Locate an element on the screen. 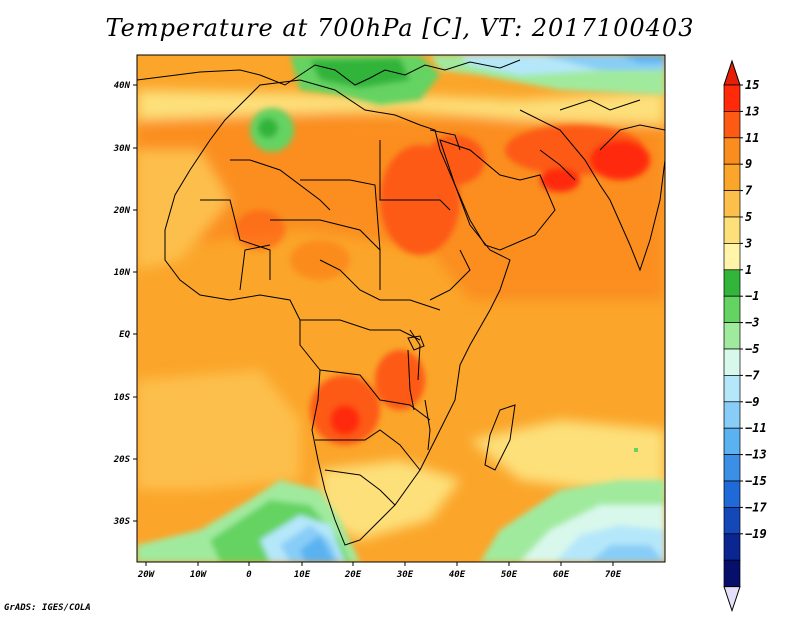  colorbar-label: −19 is located at coordinates (756, 534).